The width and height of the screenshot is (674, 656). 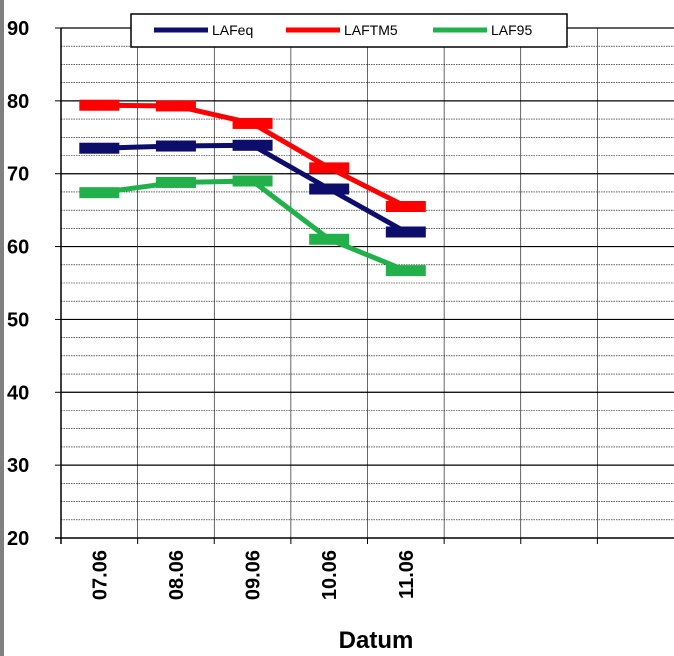 I want to click on left-border, so click(x=2, y=328).